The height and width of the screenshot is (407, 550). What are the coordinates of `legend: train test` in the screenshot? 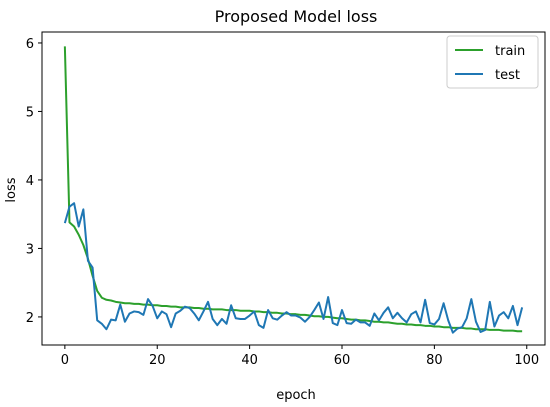 It's located at (492, 62).